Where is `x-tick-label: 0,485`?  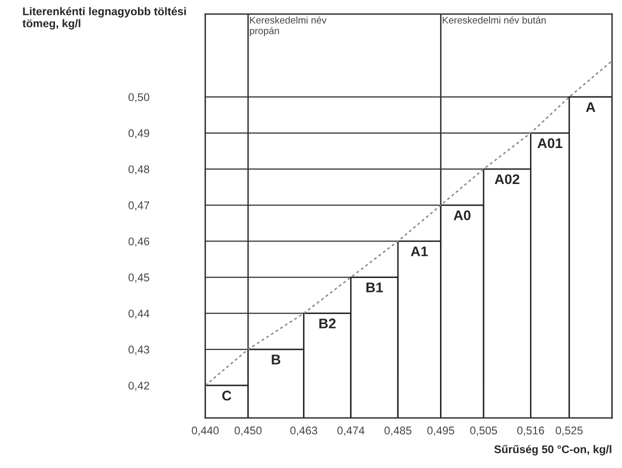 x-tick-label: 0,485 is located at coordinates (398, 431).